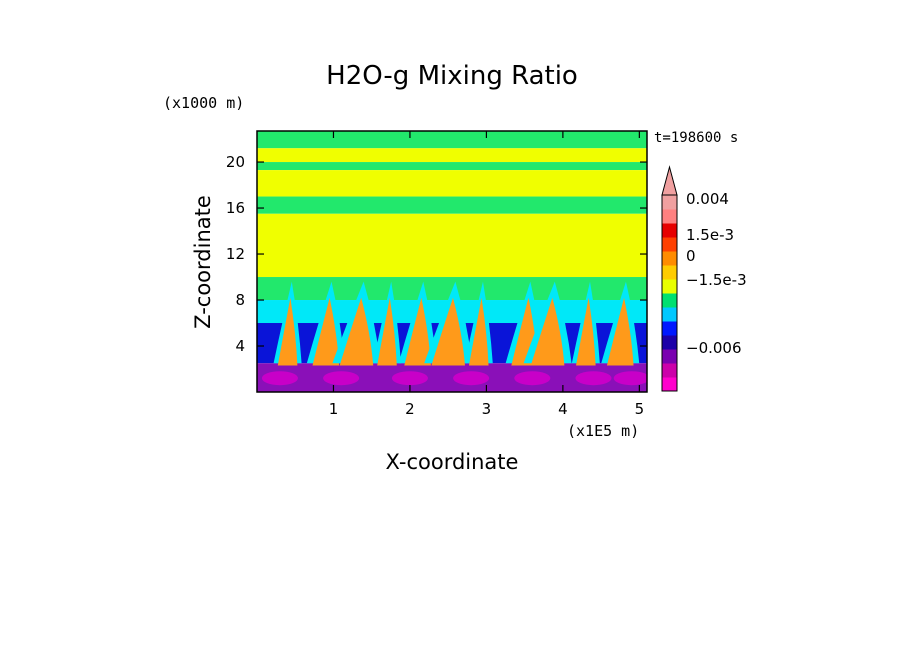  I want to click on colorbar-label: −1.5e-3, so click(716, 280).